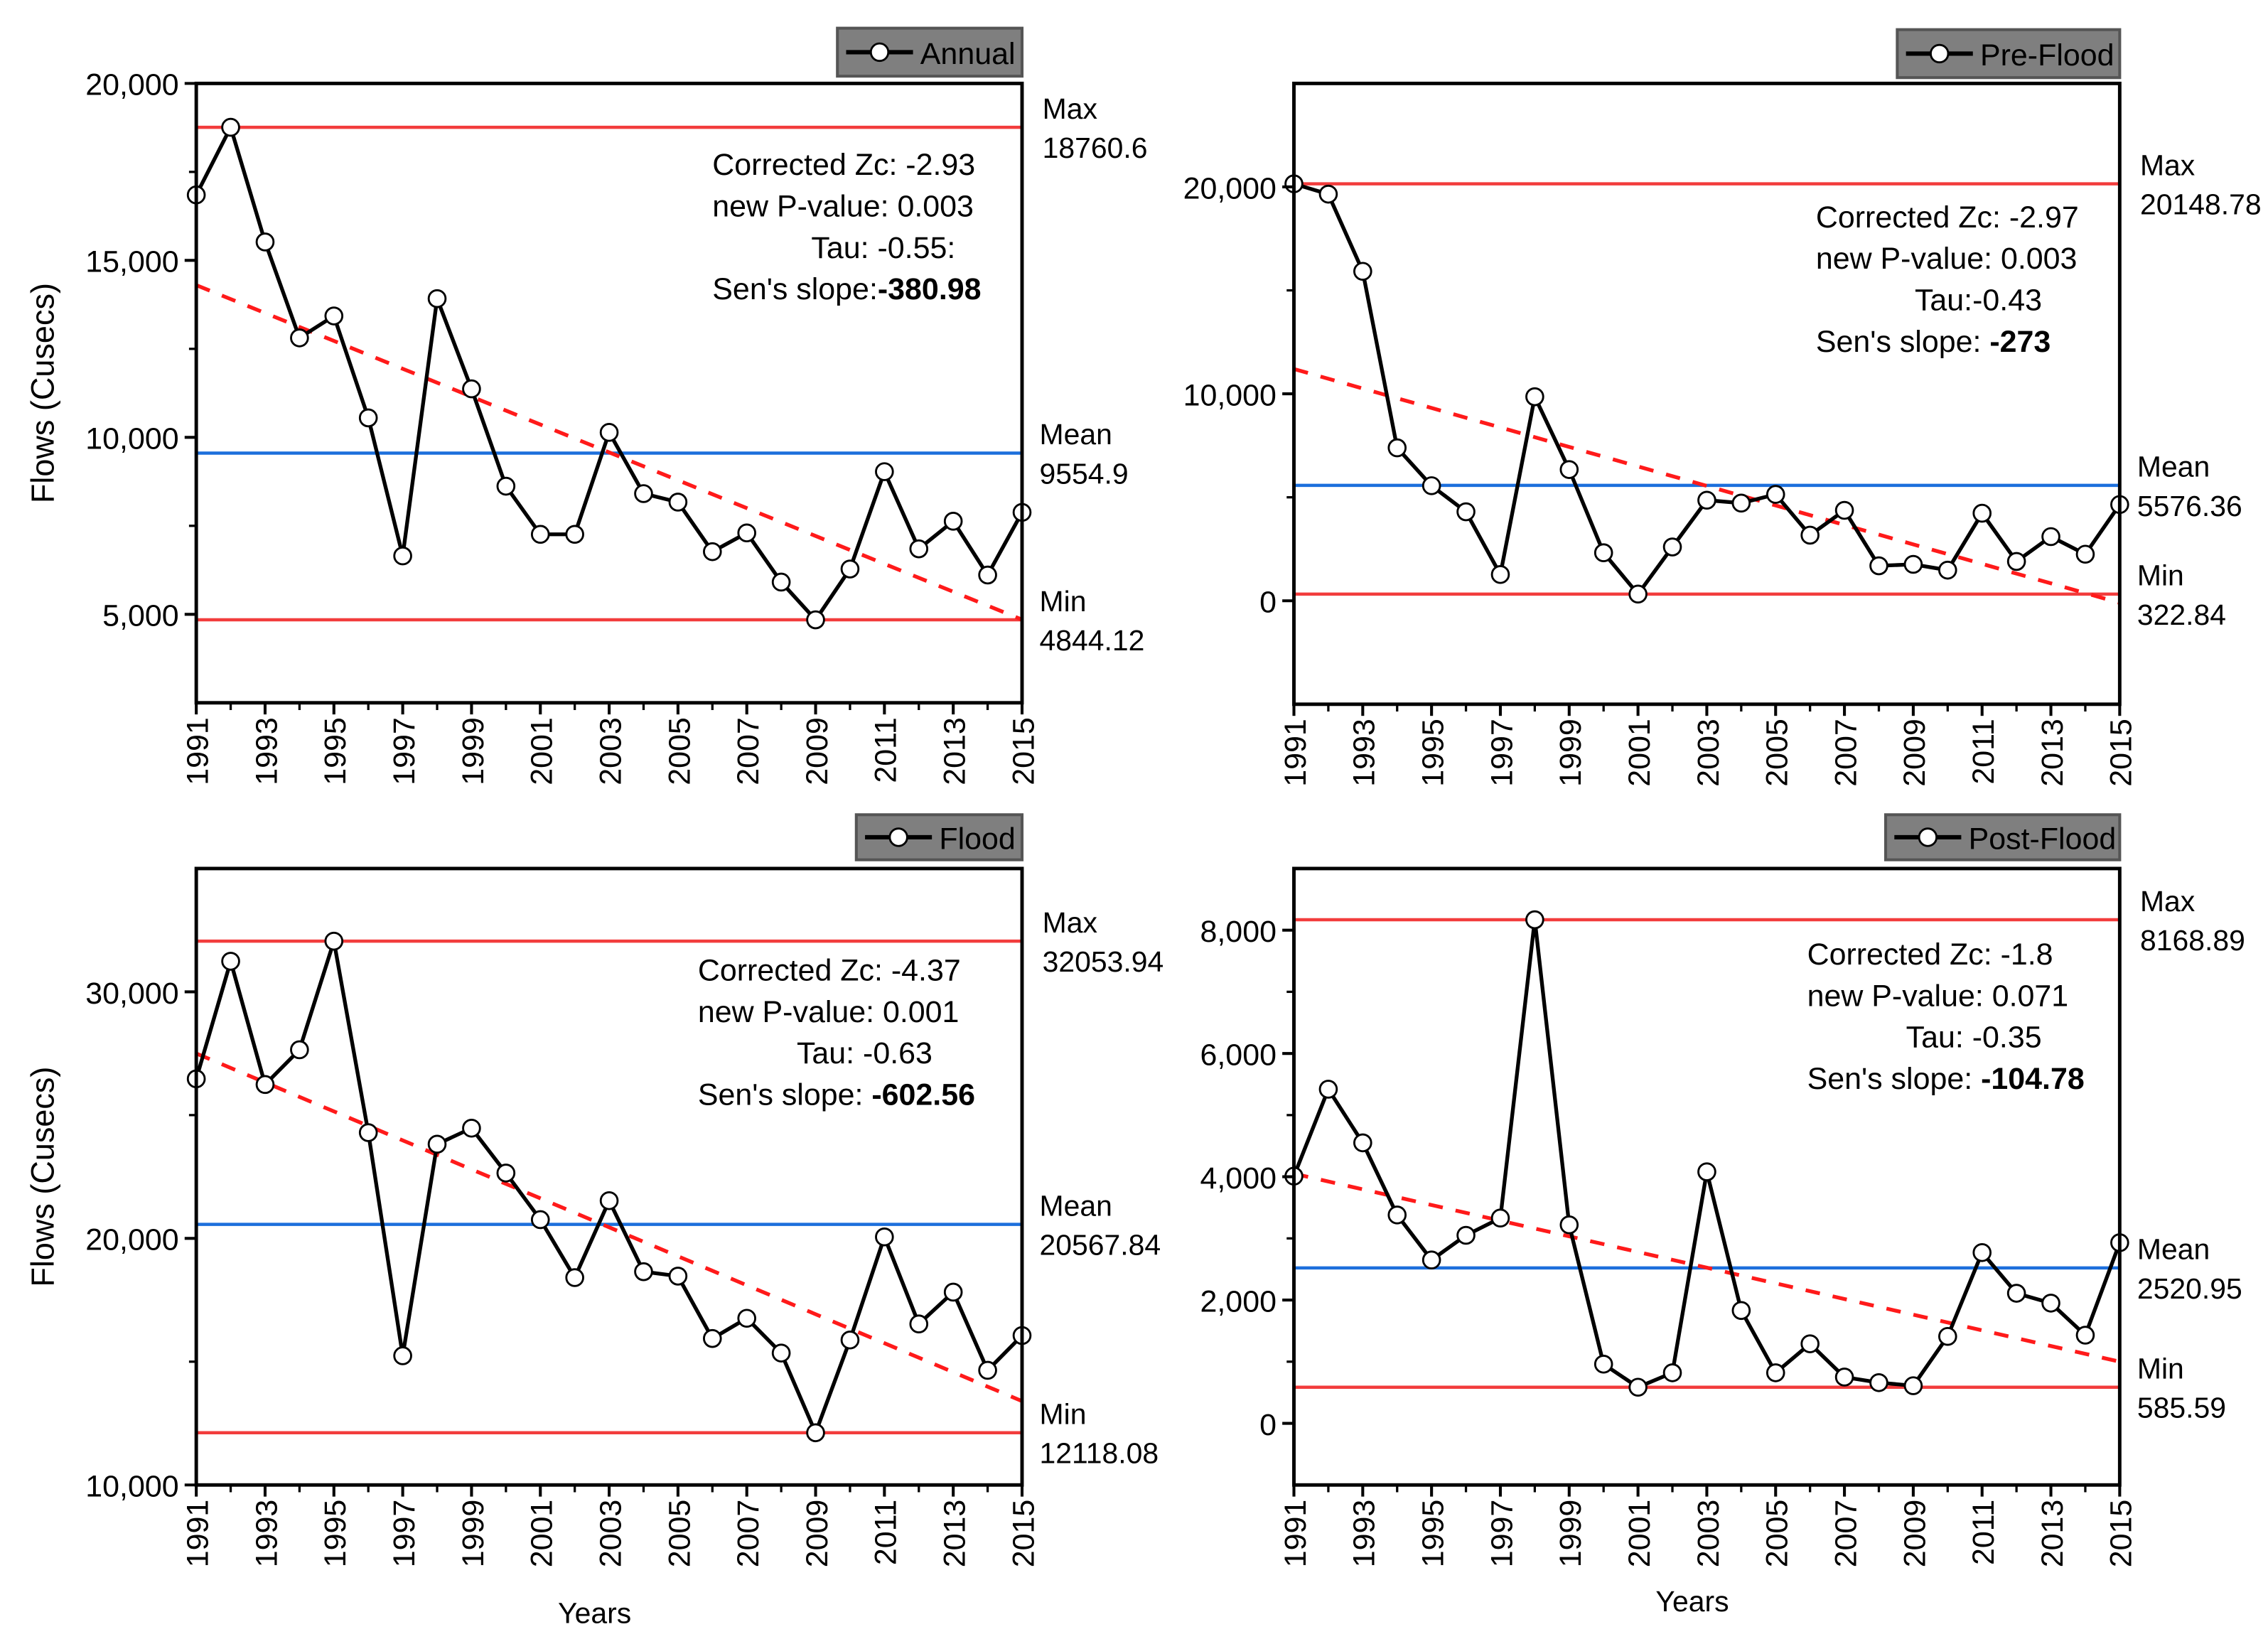 This screenshot has width=2268, height=1644. I want to click on stat-line: new P-value: 0.003, so click(843, 207).